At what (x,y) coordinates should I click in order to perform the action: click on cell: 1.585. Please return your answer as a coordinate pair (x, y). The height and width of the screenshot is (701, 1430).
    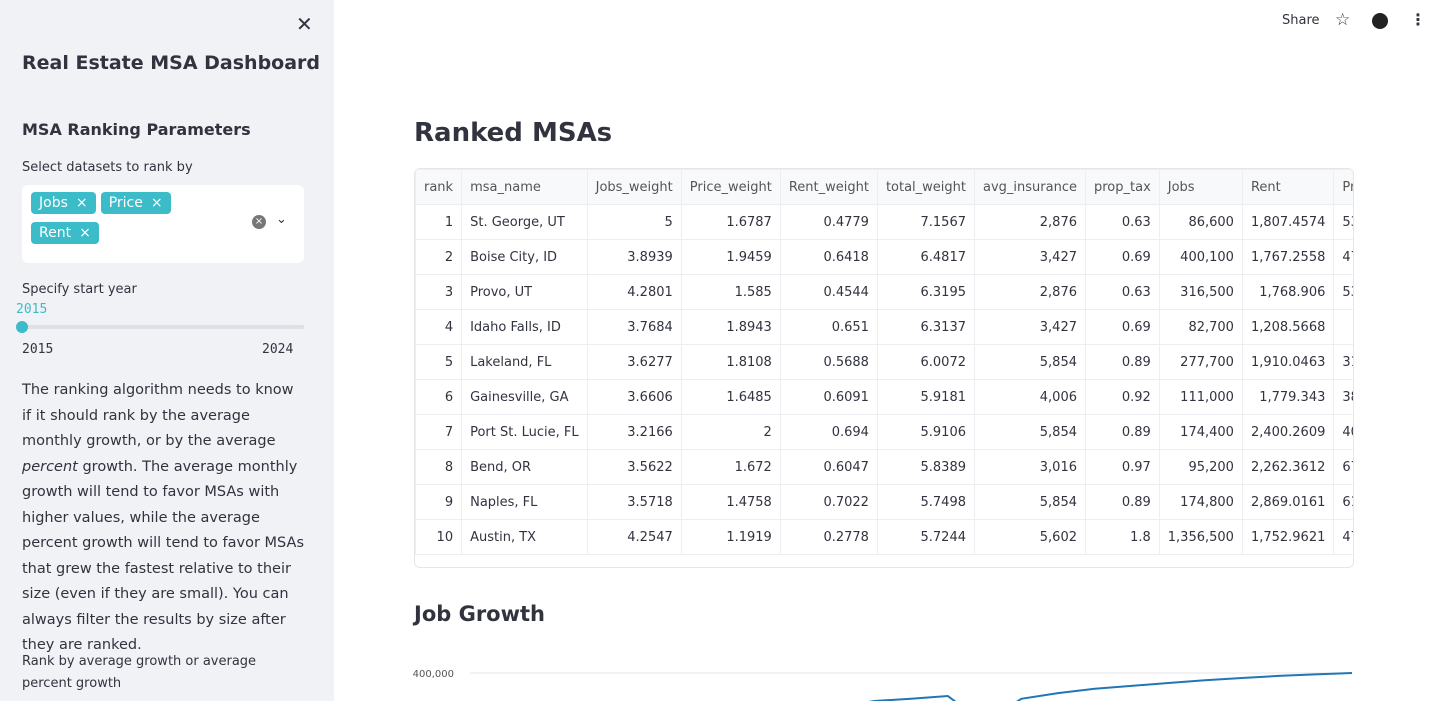
    Looking at the image, I should click on (730, 292).